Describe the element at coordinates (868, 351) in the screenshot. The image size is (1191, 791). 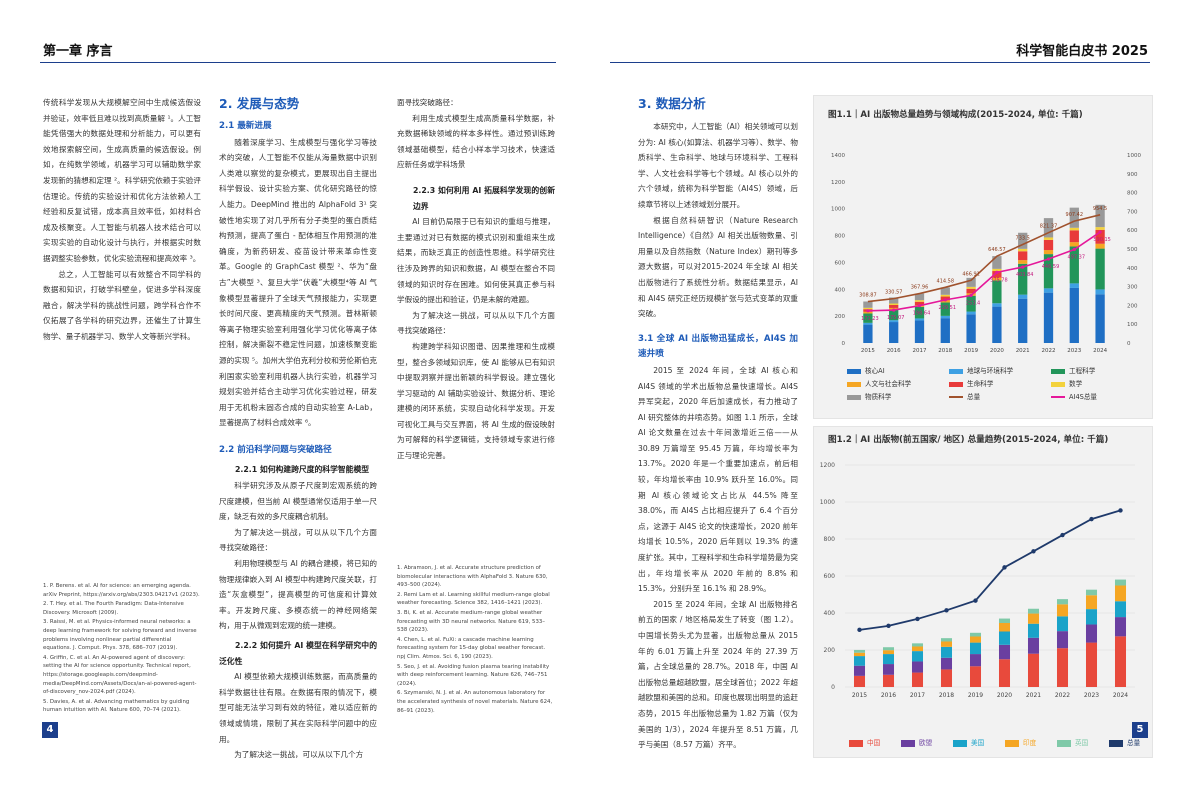
I see `x-tick-label: 2015` at that location.